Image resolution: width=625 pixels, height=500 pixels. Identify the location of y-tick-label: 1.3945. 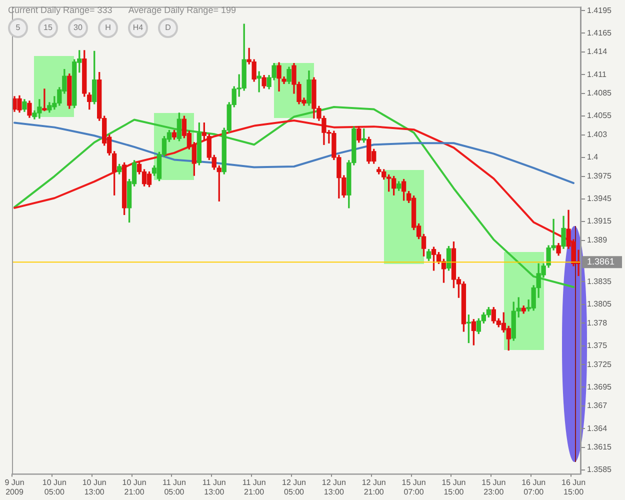
(599, 199).